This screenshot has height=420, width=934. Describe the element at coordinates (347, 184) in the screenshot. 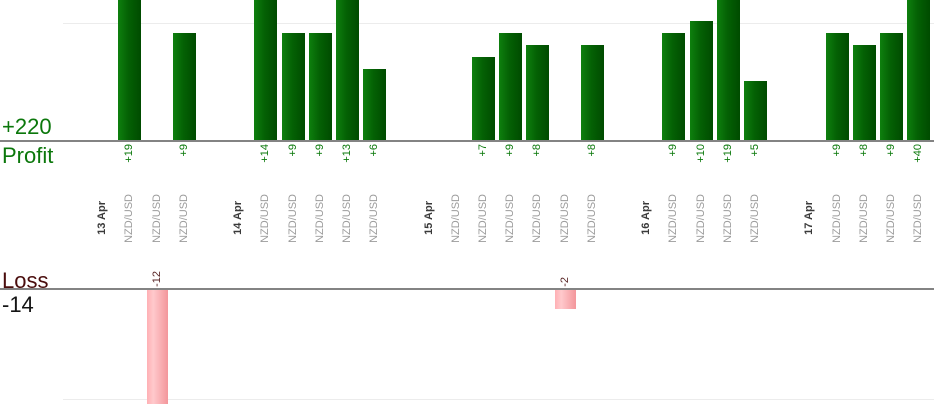

I see `bar-value-label-wrap: +13` at that location.